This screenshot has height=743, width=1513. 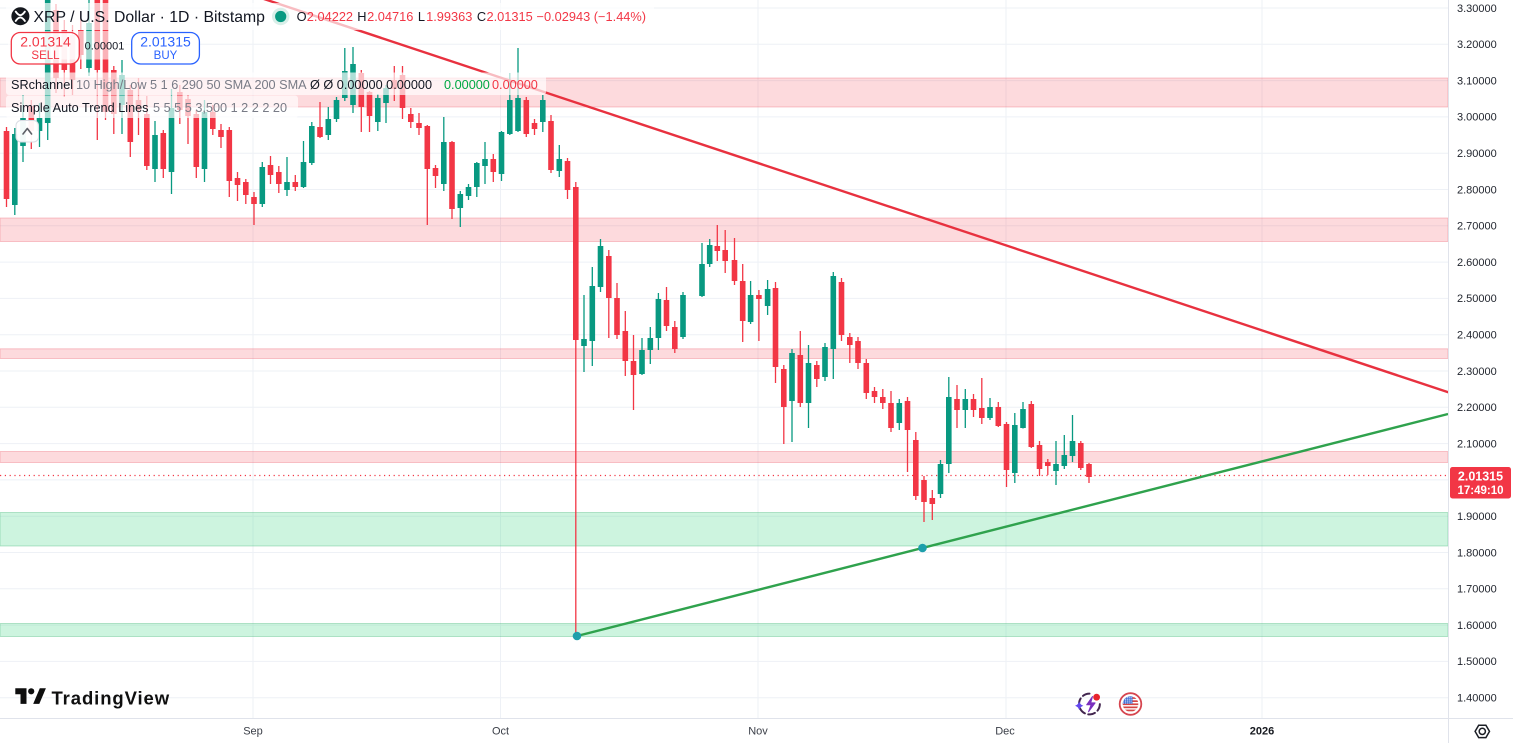 I want to click on svg-text: 2.01314, so click(x=45, y=42).